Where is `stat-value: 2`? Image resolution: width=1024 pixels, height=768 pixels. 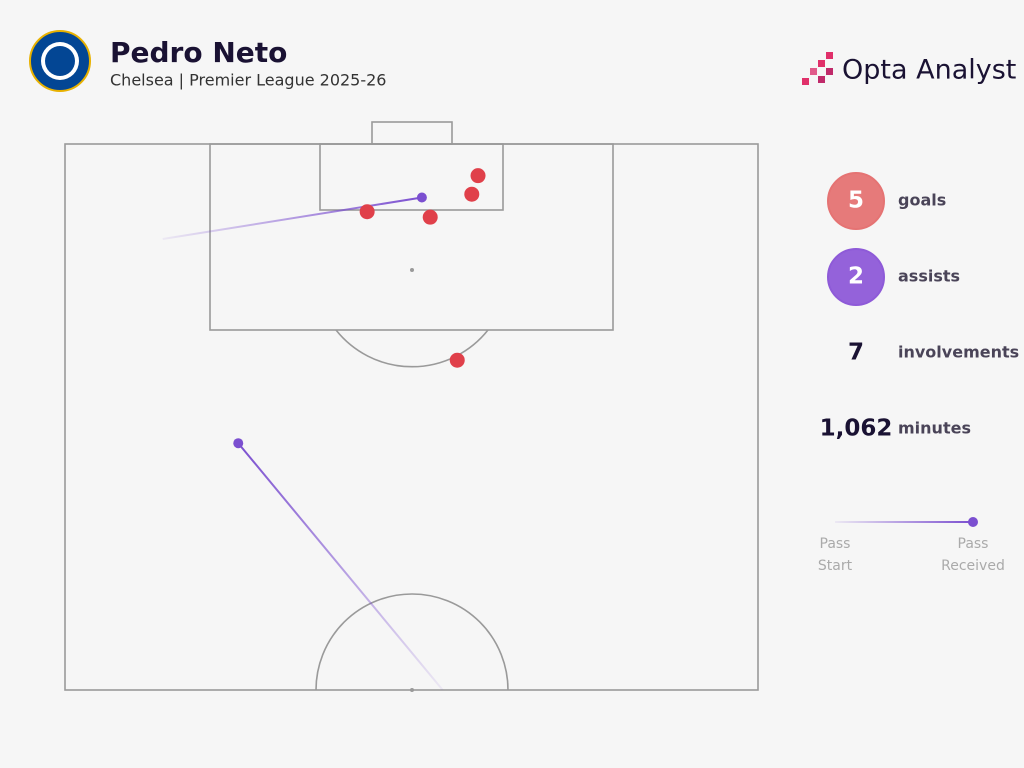 stat-value: 2 is located at coordinates (856, 277).